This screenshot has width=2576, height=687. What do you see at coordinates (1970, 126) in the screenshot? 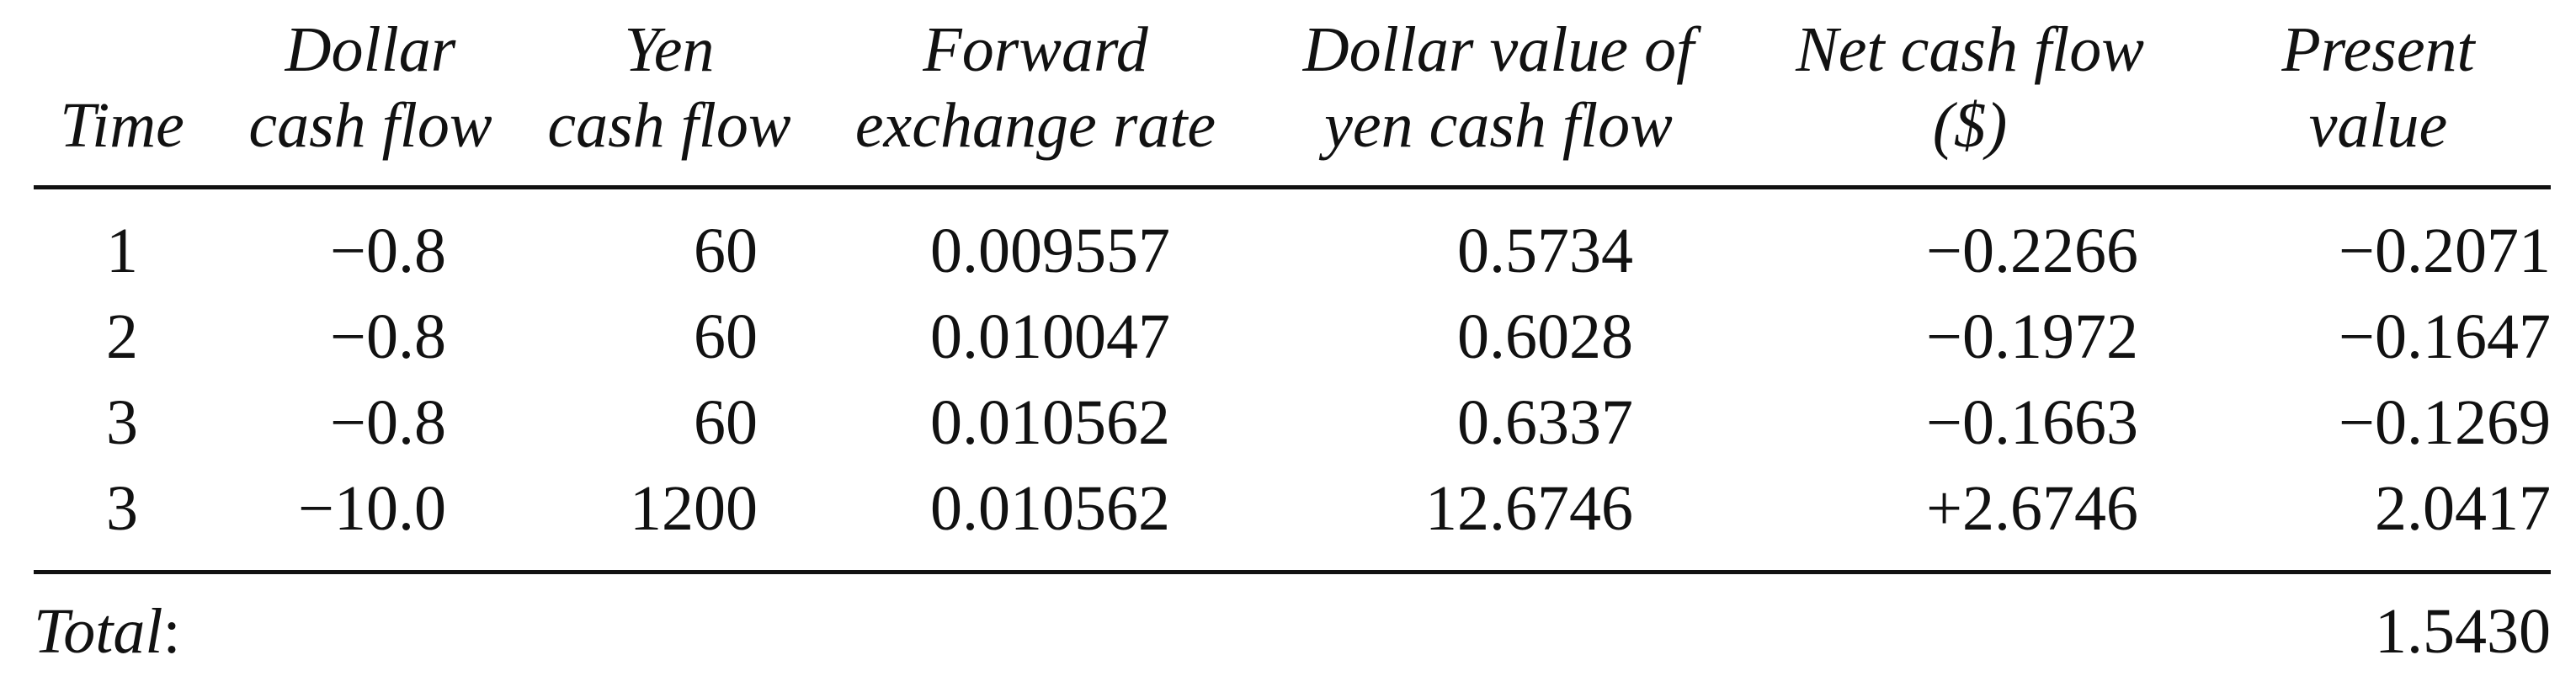
I see `header-line: ($)` at bounding box center [1970, 126].